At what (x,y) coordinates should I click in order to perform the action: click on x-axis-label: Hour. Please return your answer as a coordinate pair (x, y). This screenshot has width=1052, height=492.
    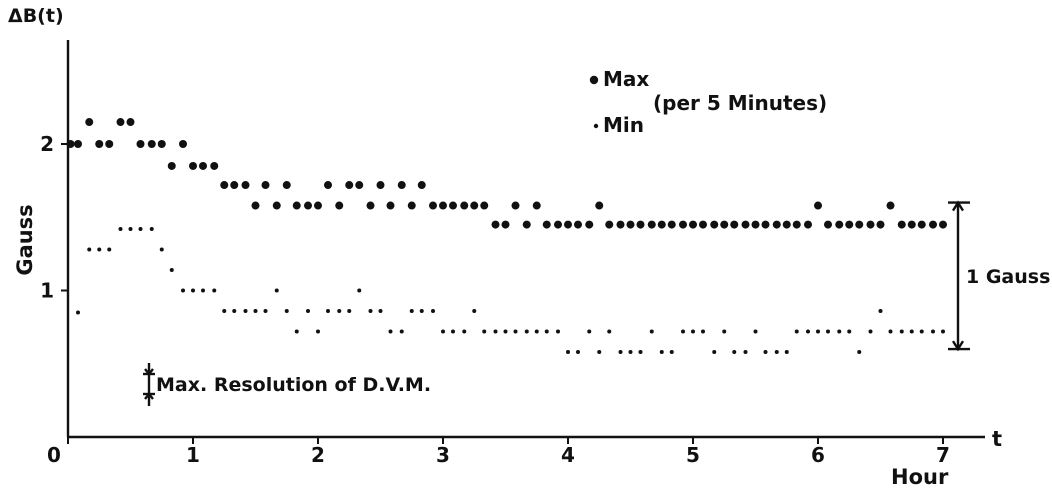
    Looking at the image, I should click on (920, 477).